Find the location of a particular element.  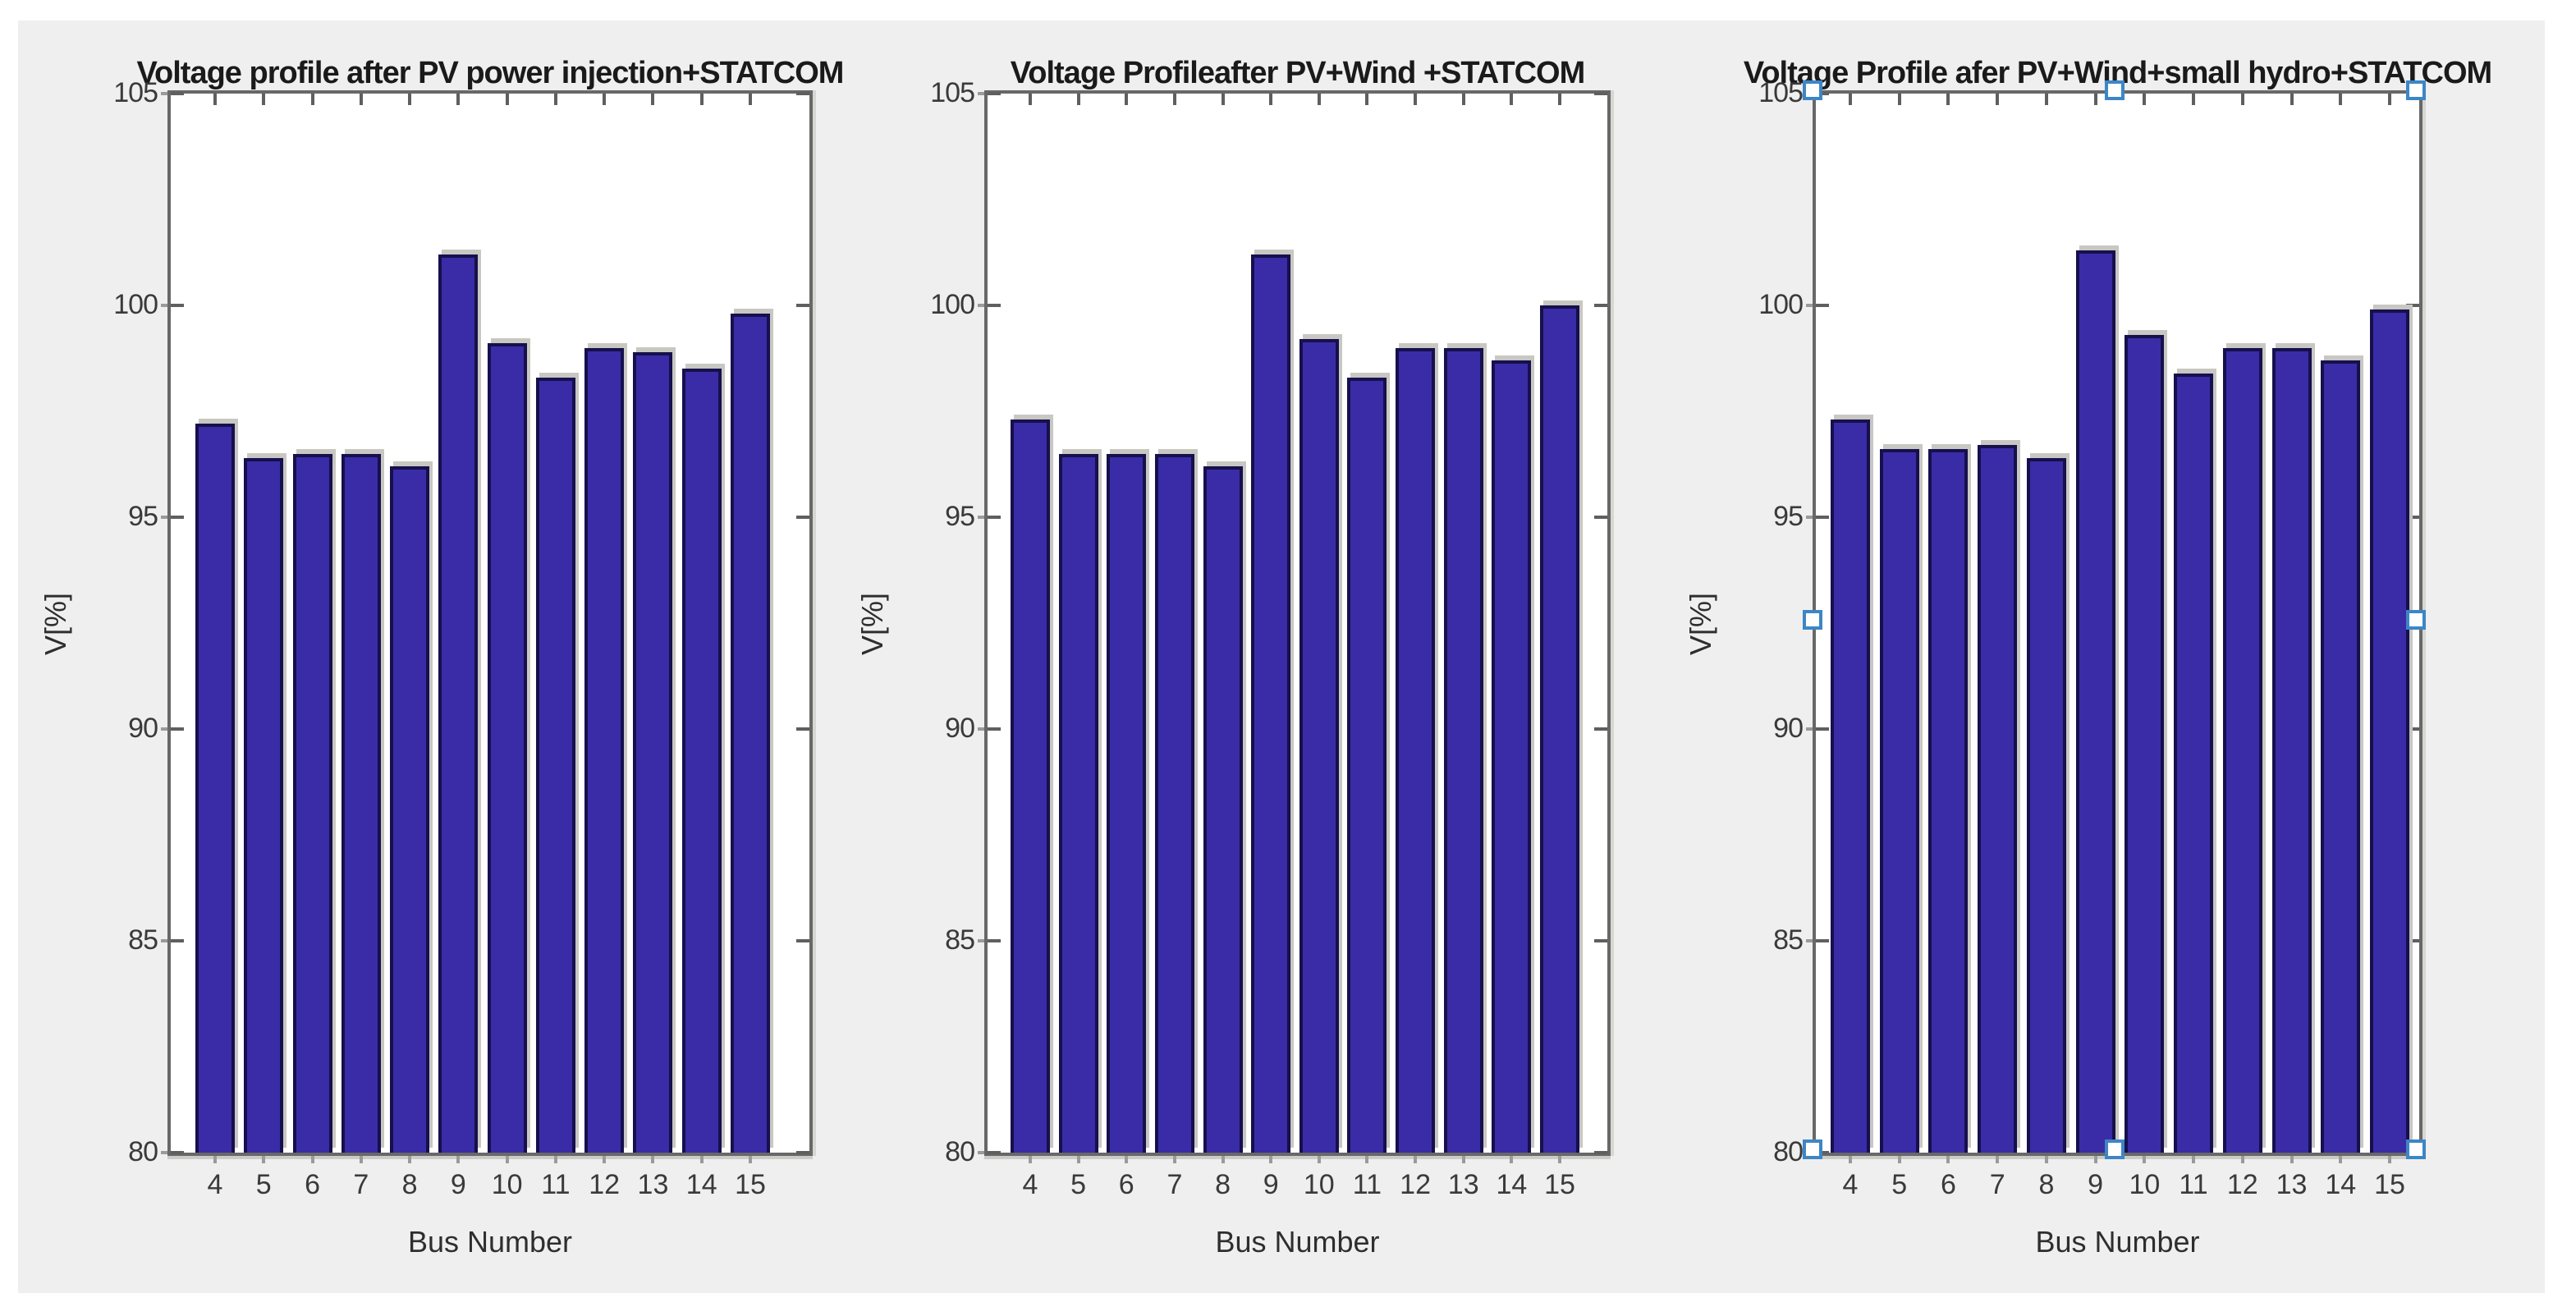

x-tick-label: 10 is located at coordinates (1319, 1184).